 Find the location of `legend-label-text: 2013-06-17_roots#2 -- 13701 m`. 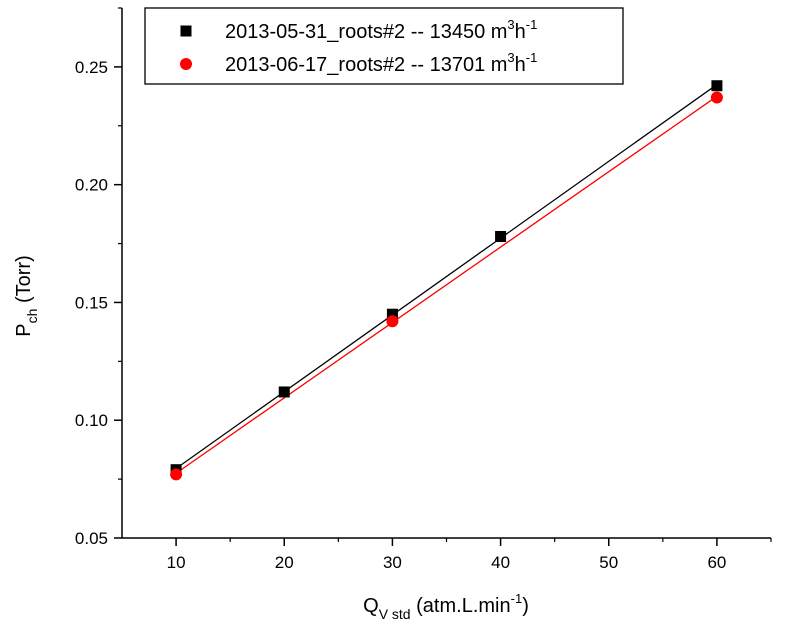

legend-label-text: 2013-06-17_roots#2 -- 13701 m is located at coordinates (366, 65).